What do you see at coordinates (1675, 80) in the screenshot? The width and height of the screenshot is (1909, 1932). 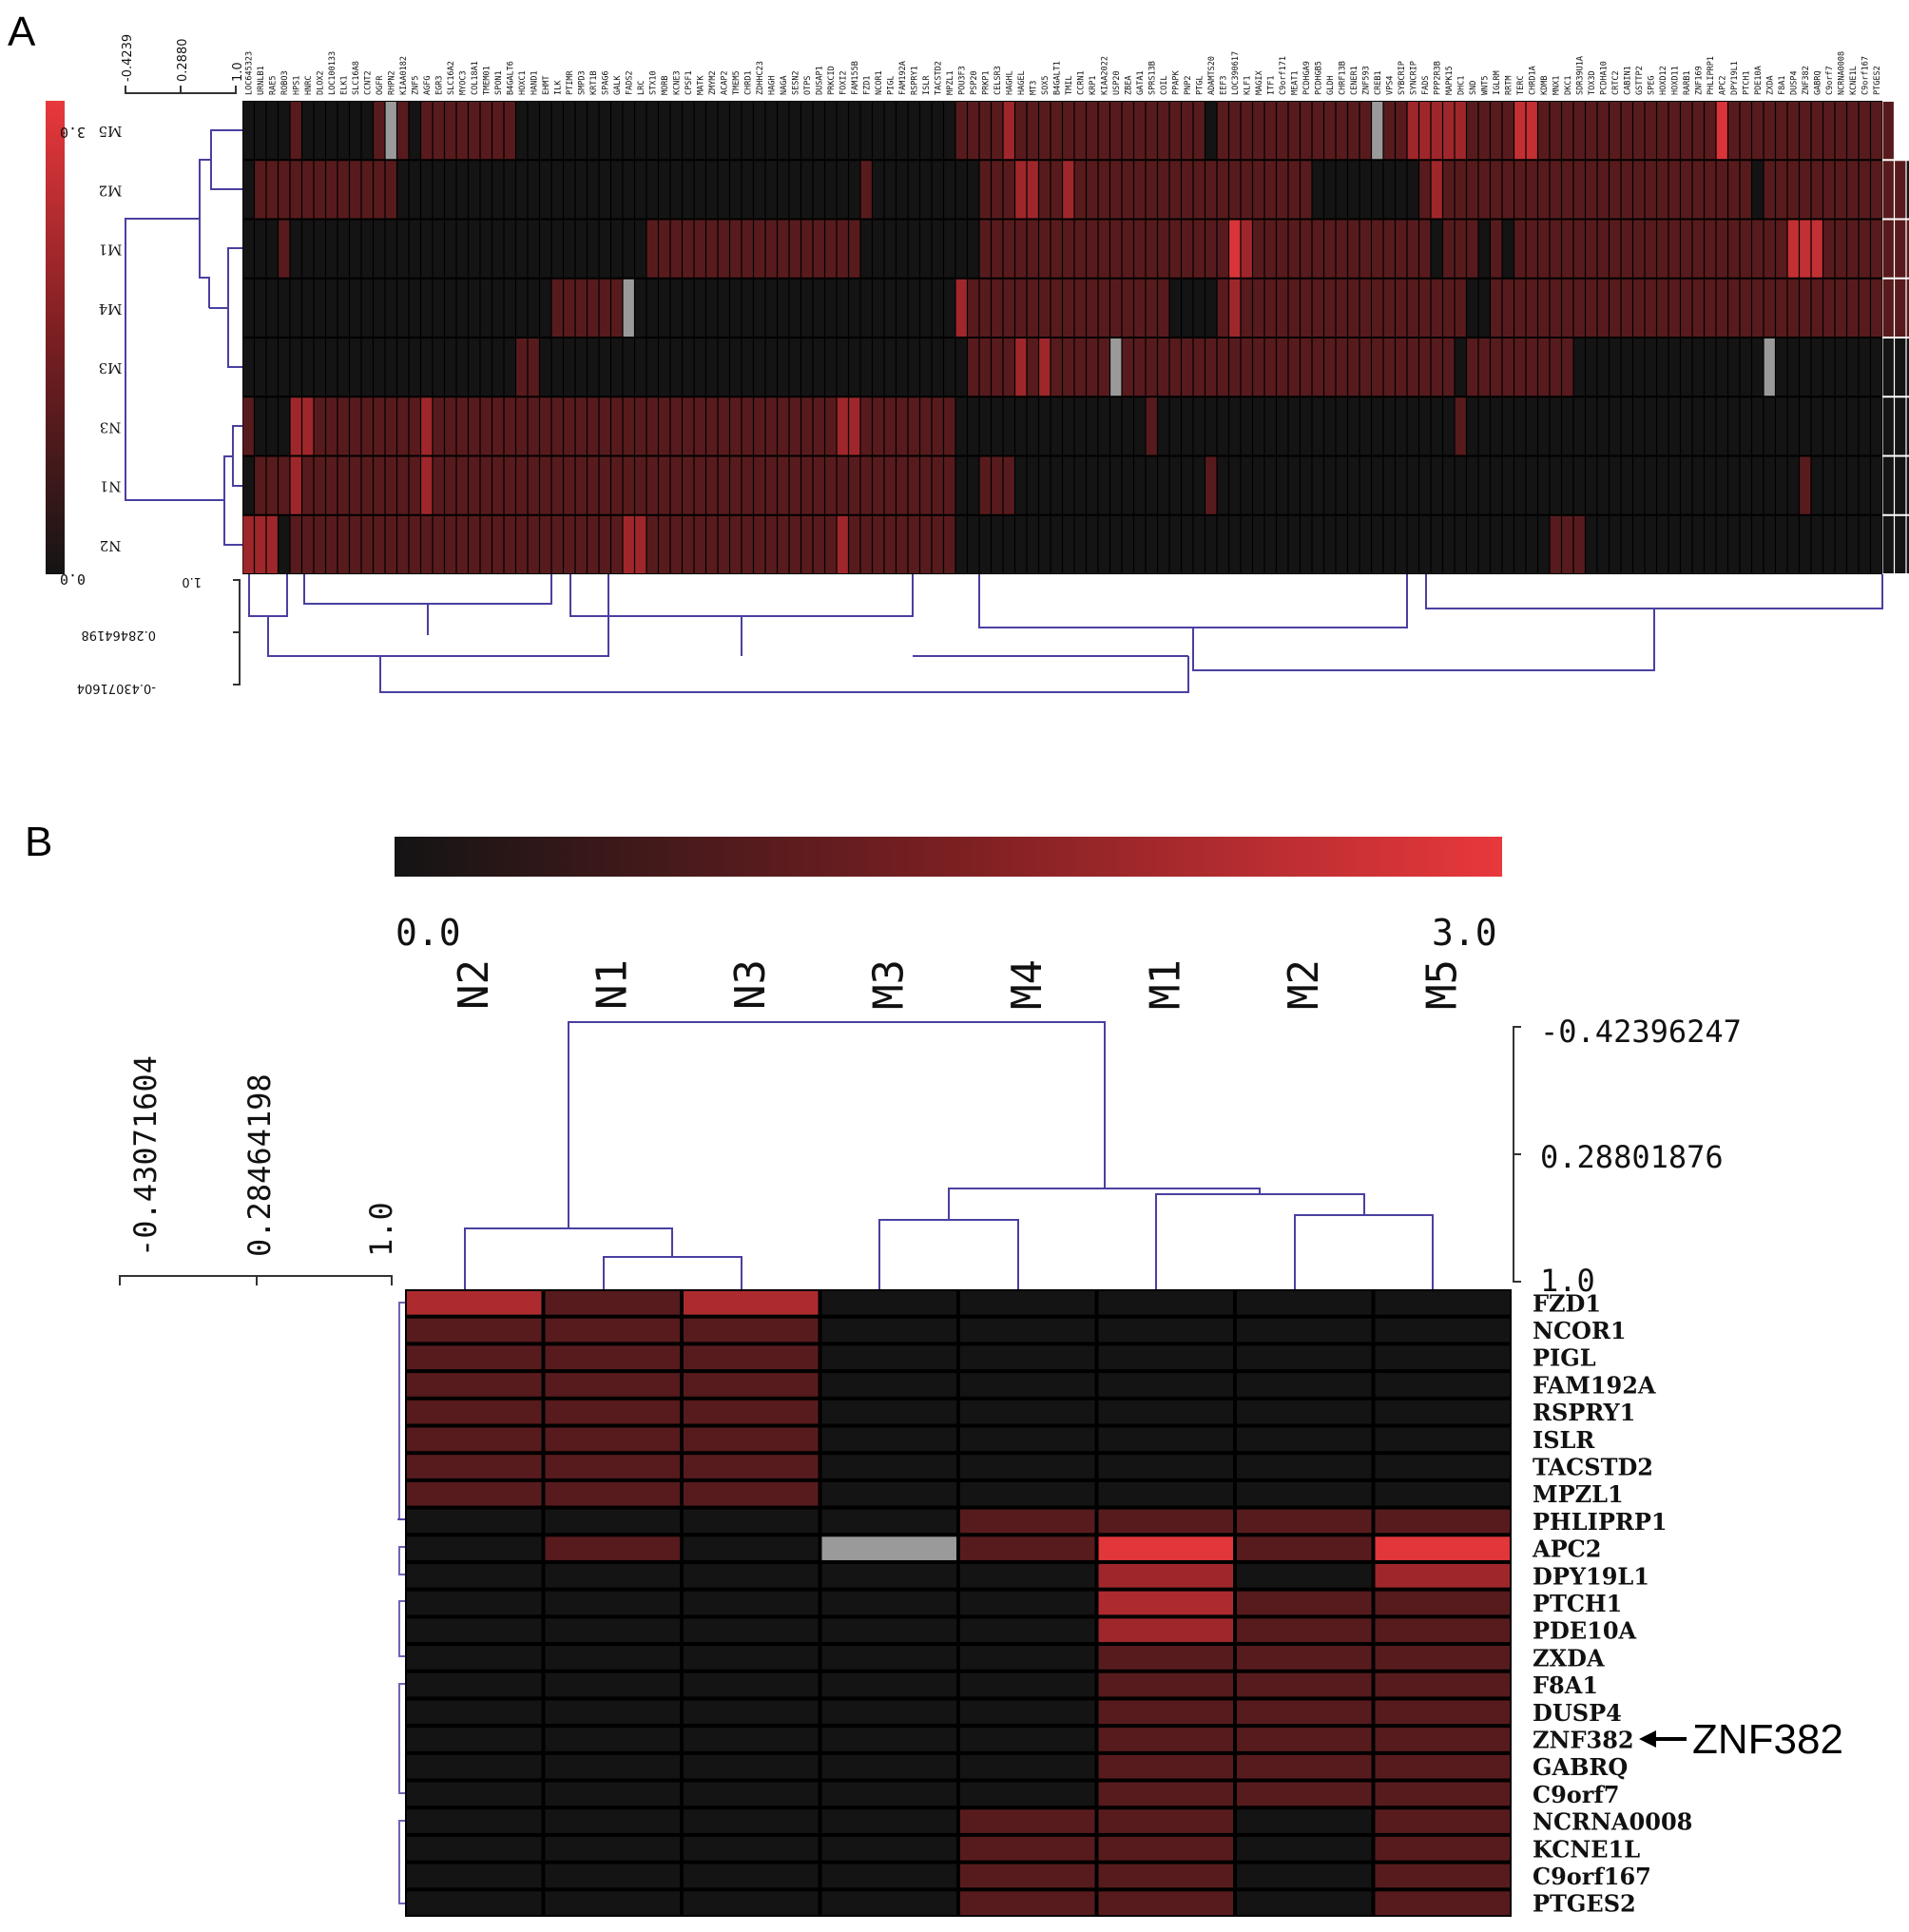 I see `panel-a-column-label: HOXD11` at bounding box center [1675, 80].